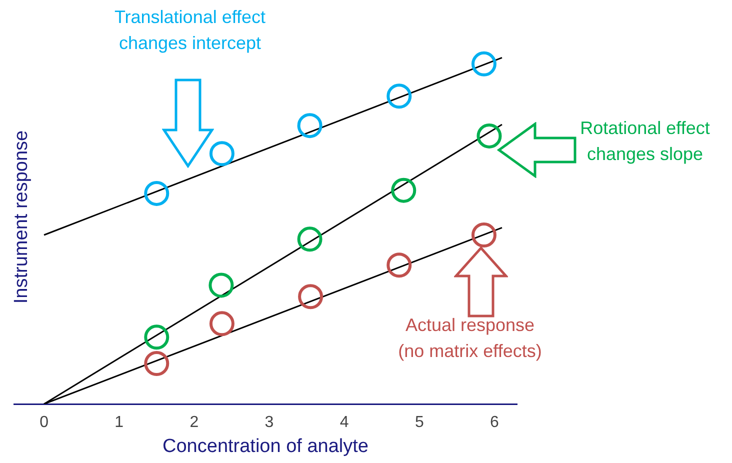  Describe the element at coordinates (344, 423) in the screenshot. I see `x-tick-label: 4` at that location.